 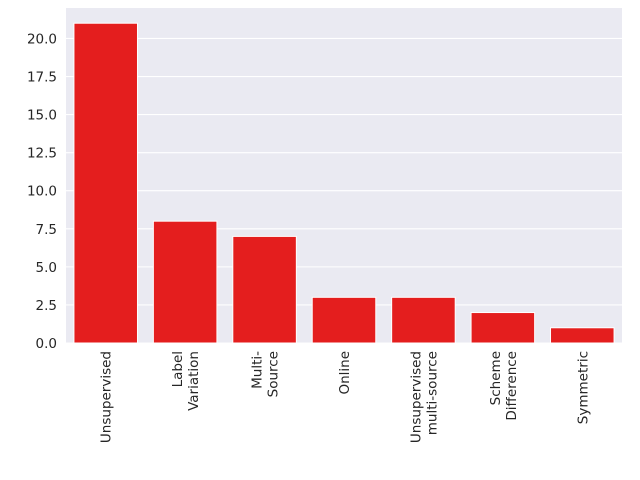 What do you see at coordinates (42, 154) in the screenshot?
I see `y-tick-label: 12.5` at bounding box center [42, 154].